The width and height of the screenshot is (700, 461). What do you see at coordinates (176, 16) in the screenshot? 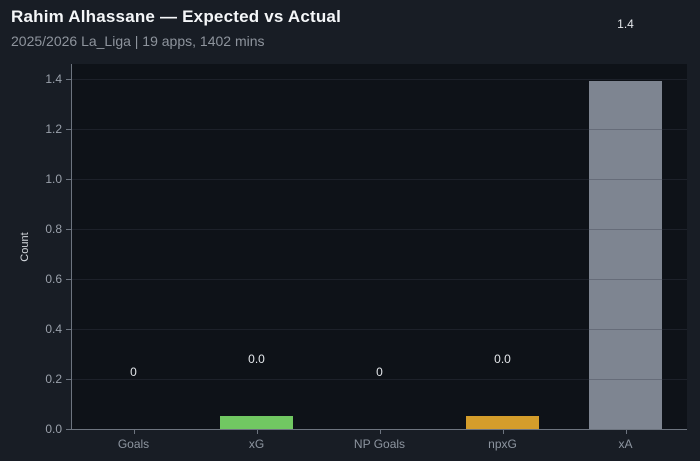
I see `chart-title: Rahim Alhassane — Expected vs Actual` at bounding box center [176, 16].